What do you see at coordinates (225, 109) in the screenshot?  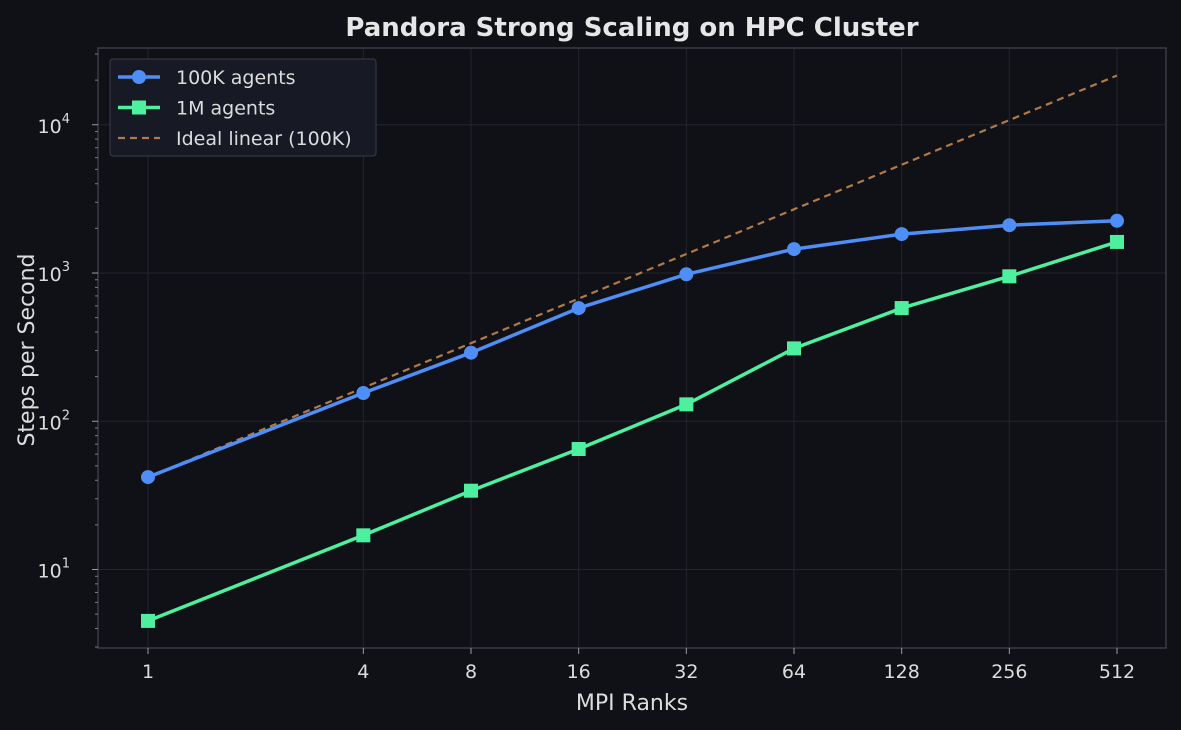 I see `legend-label: 1M agents` at bounding box center [225, 109].